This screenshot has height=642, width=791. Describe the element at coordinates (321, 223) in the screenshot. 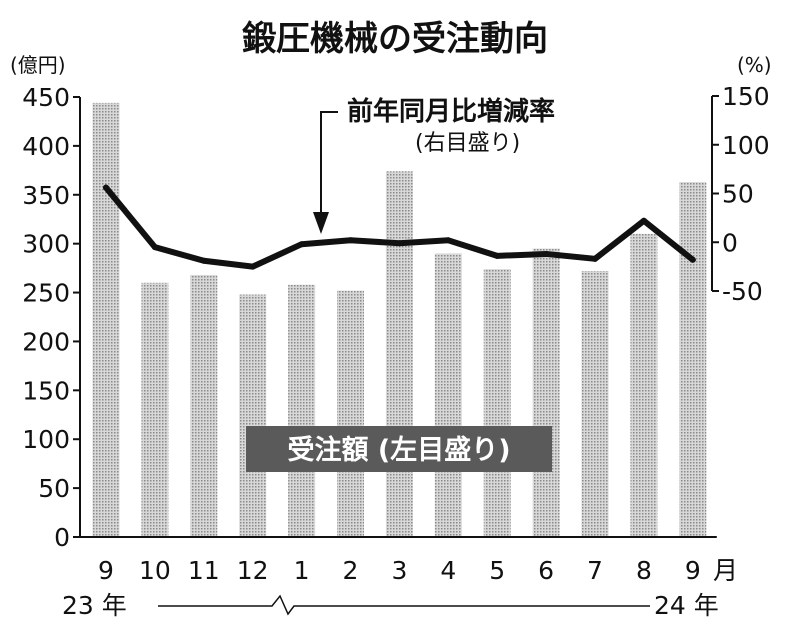

I see `line-label-arrowhead` at that location.